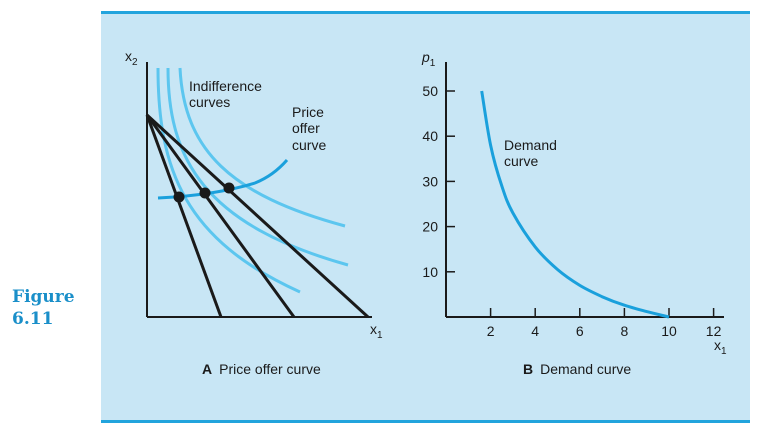 This screenshot has height=435, width=762. I want to click on indifference-label-line1: Indifference, so click(225, 86).